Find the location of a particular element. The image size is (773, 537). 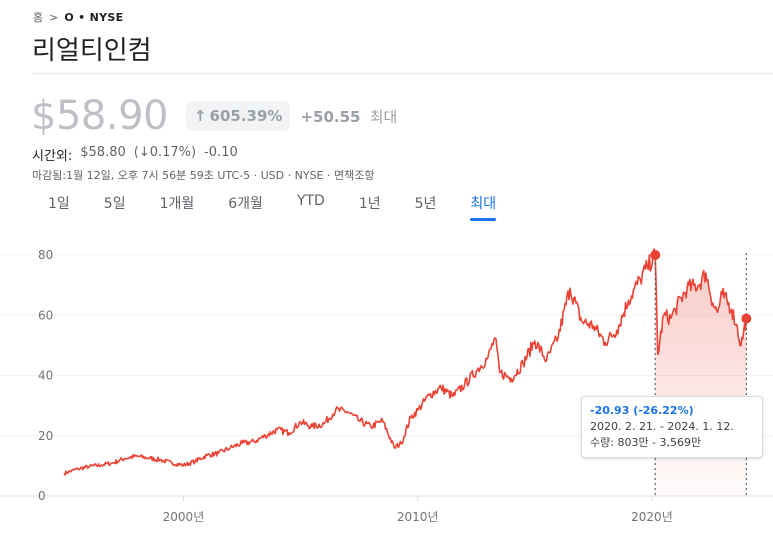

change-absolute: +50.55 최대 is located at coordinates (348, 116).